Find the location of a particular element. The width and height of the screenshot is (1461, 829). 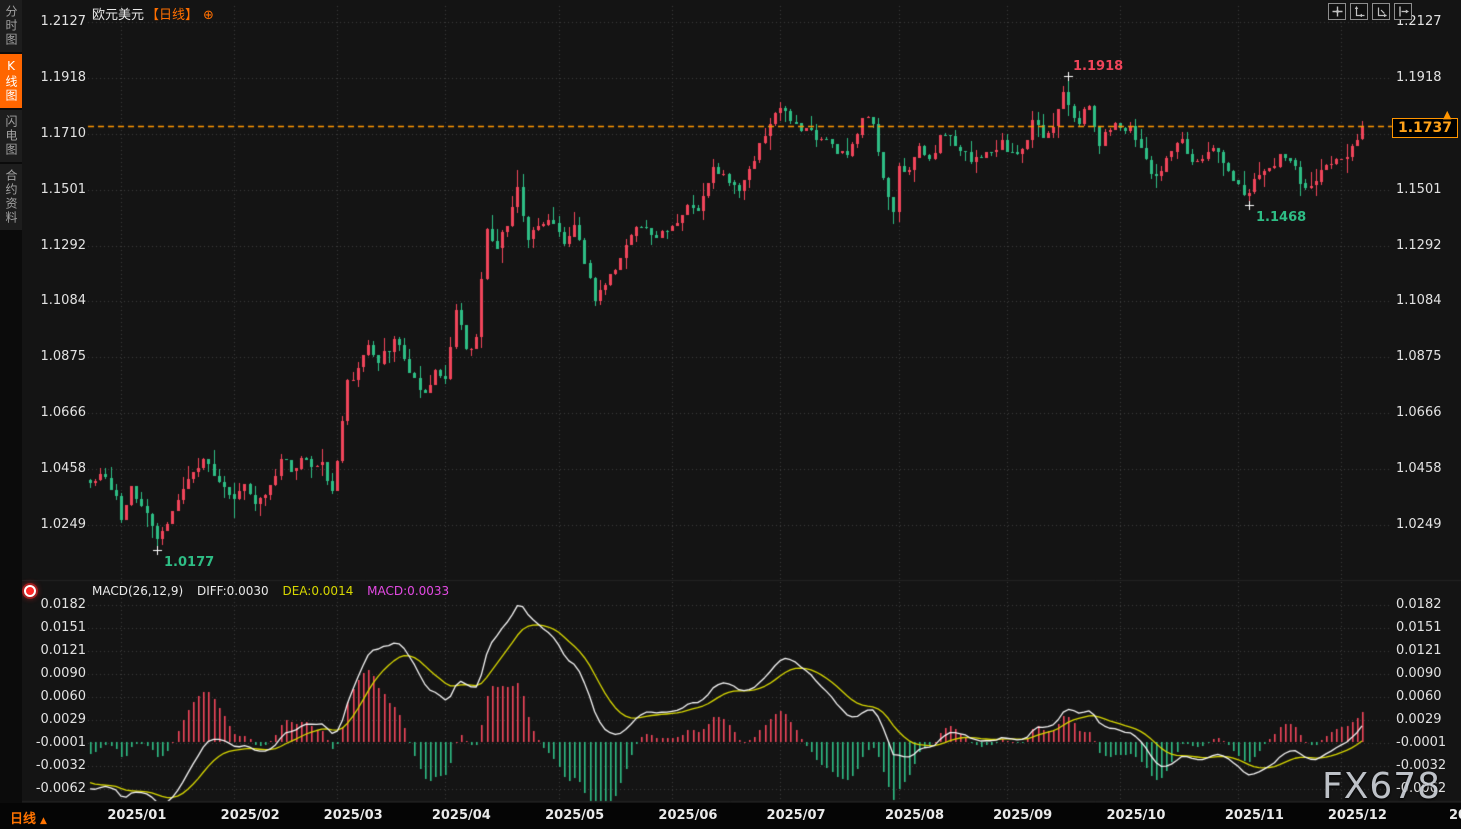

period-selector-label: 日线 is located at coordinates (23, 819).